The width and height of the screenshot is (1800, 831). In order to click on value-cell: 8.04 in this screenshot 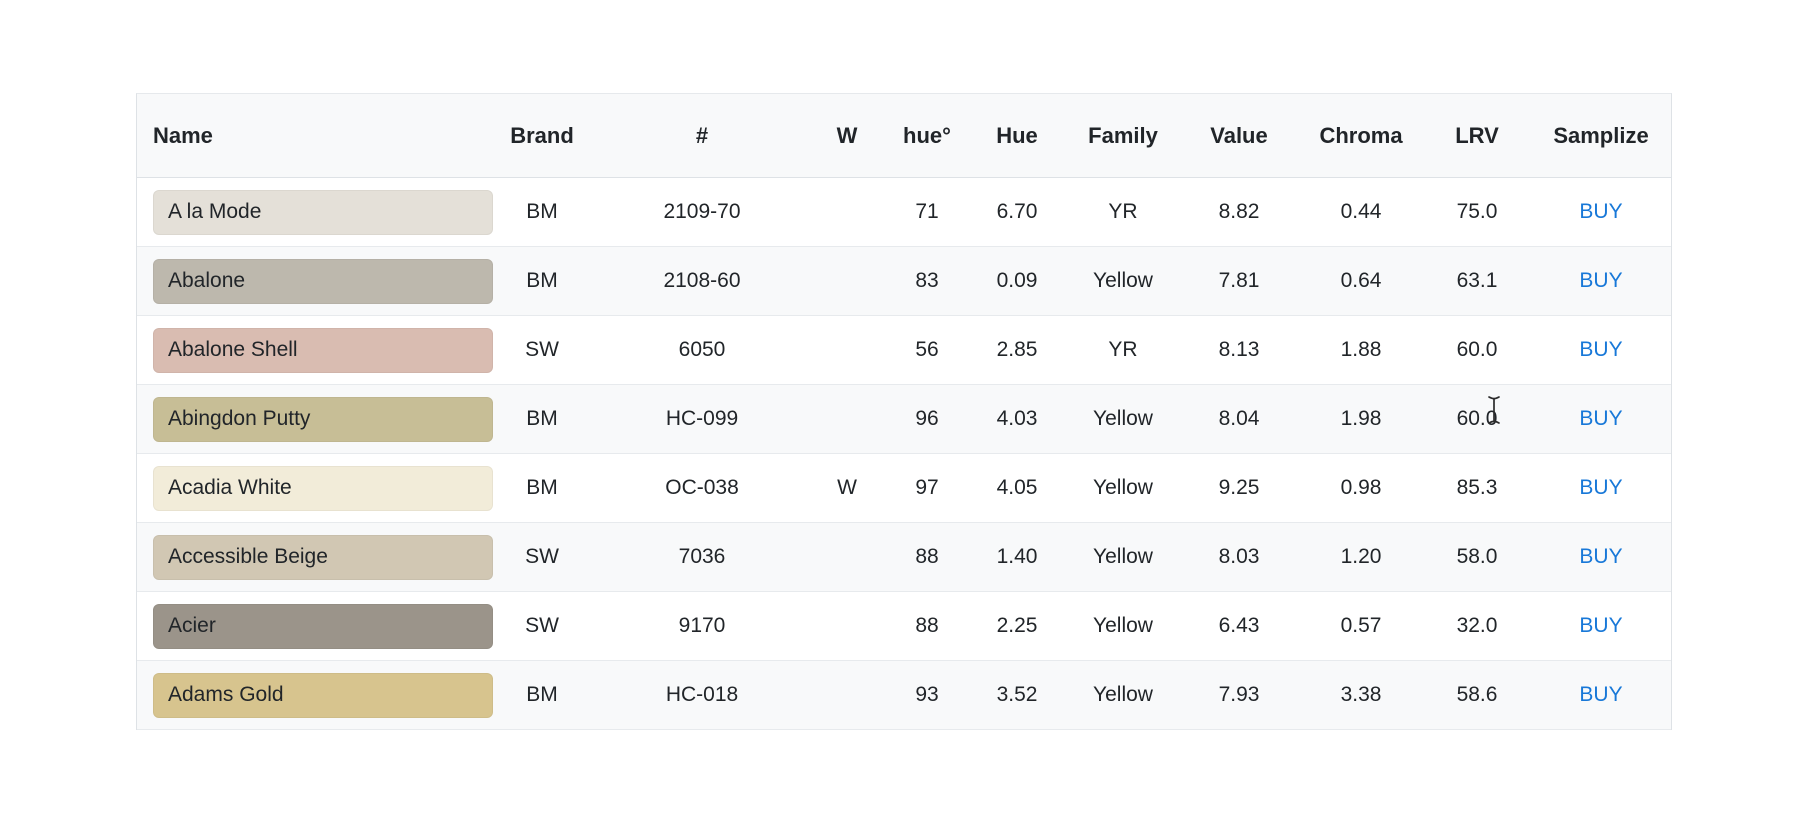, I will do `click(1239, 418)`.